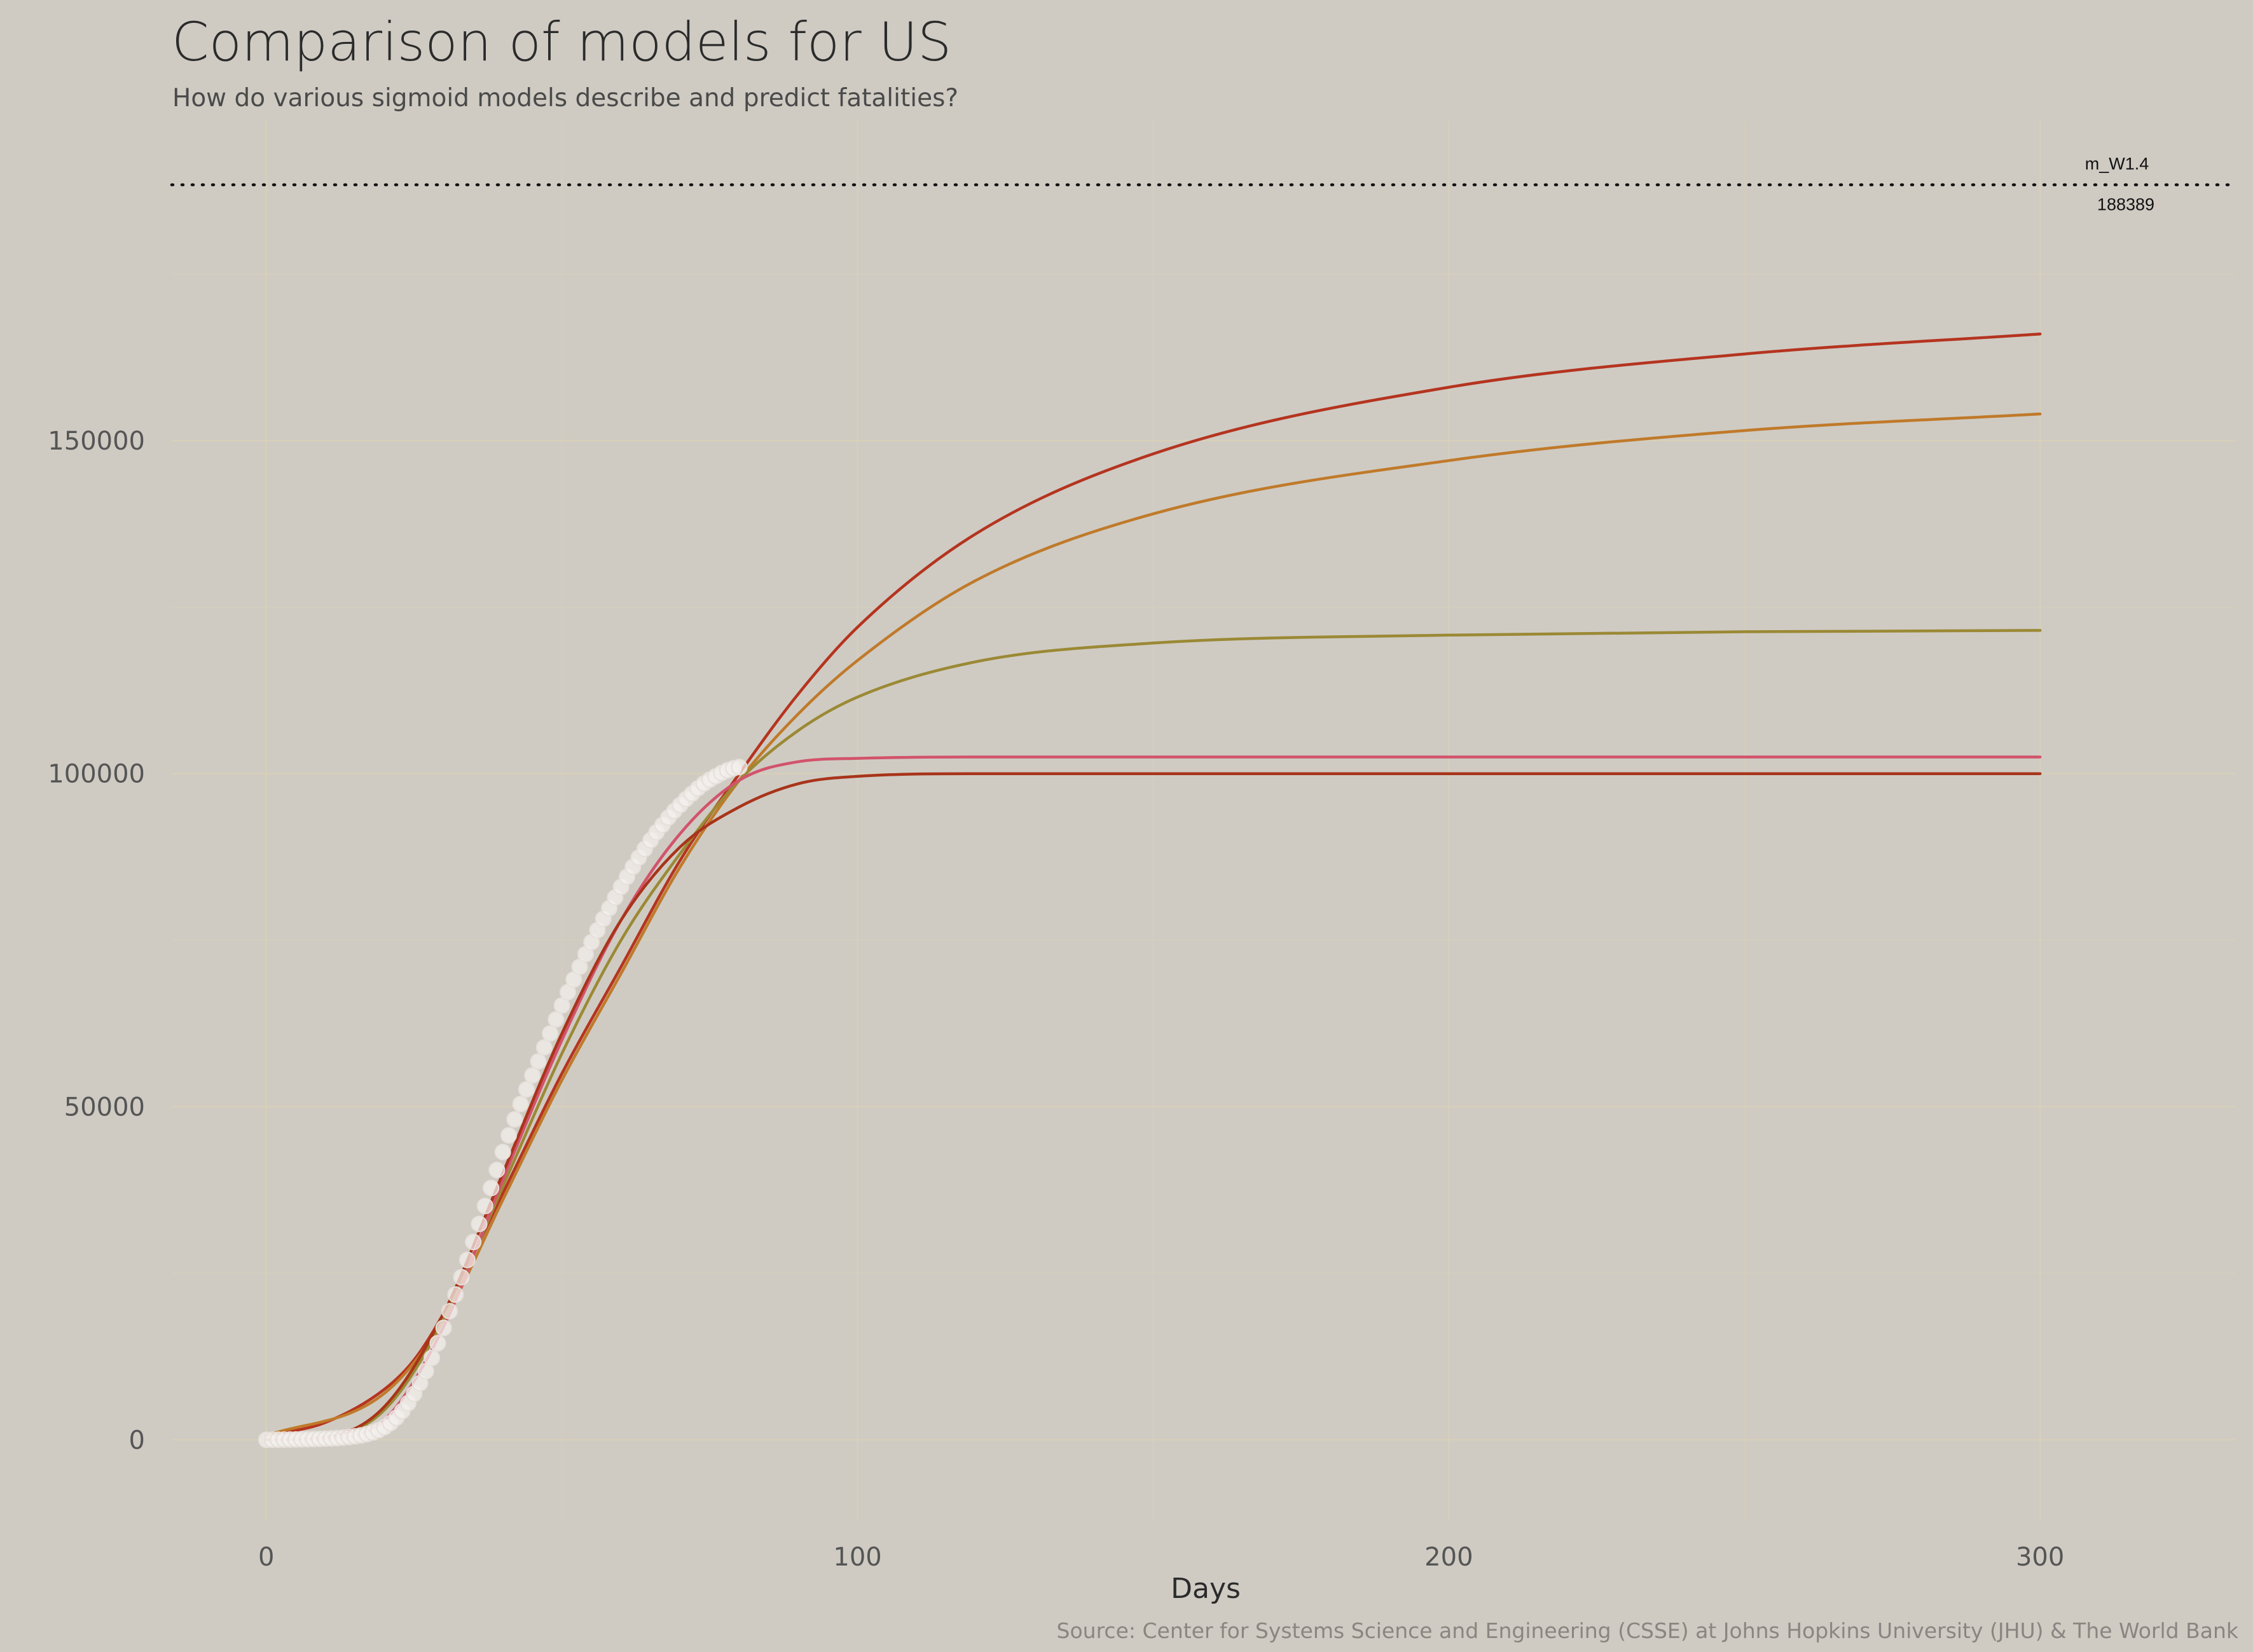  Describe the element at coordinates (266, 1557) in the screenshot. I see `x-tick-label: 0` at that location.